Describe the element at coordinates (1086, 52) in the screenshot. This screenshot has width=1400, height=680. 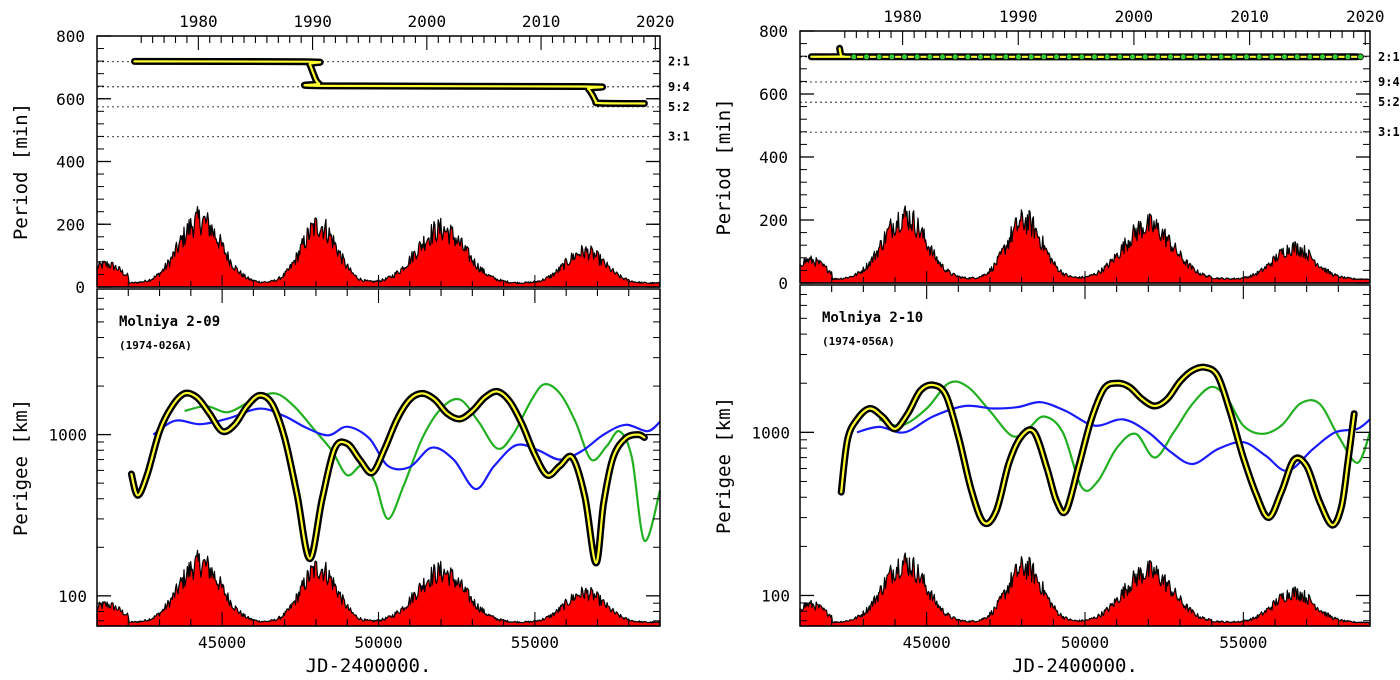
I see `period-series-right` at that location.